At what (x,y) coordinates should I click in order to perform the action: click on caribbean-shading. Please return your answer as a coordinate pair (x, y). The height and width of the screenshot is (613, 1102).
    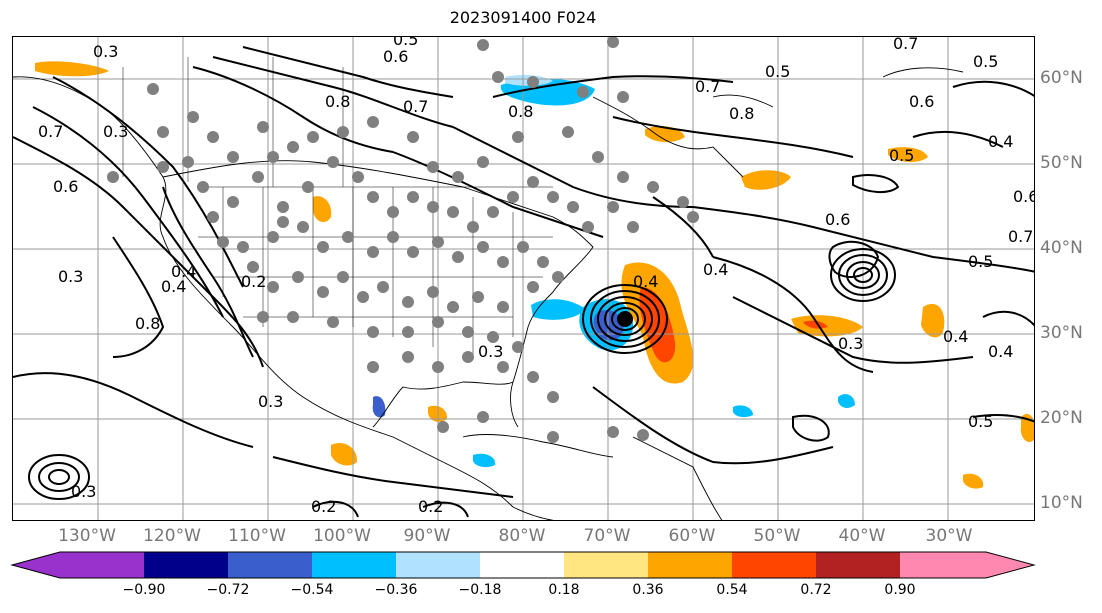
    Looking at the image, I should click on (484, 460).